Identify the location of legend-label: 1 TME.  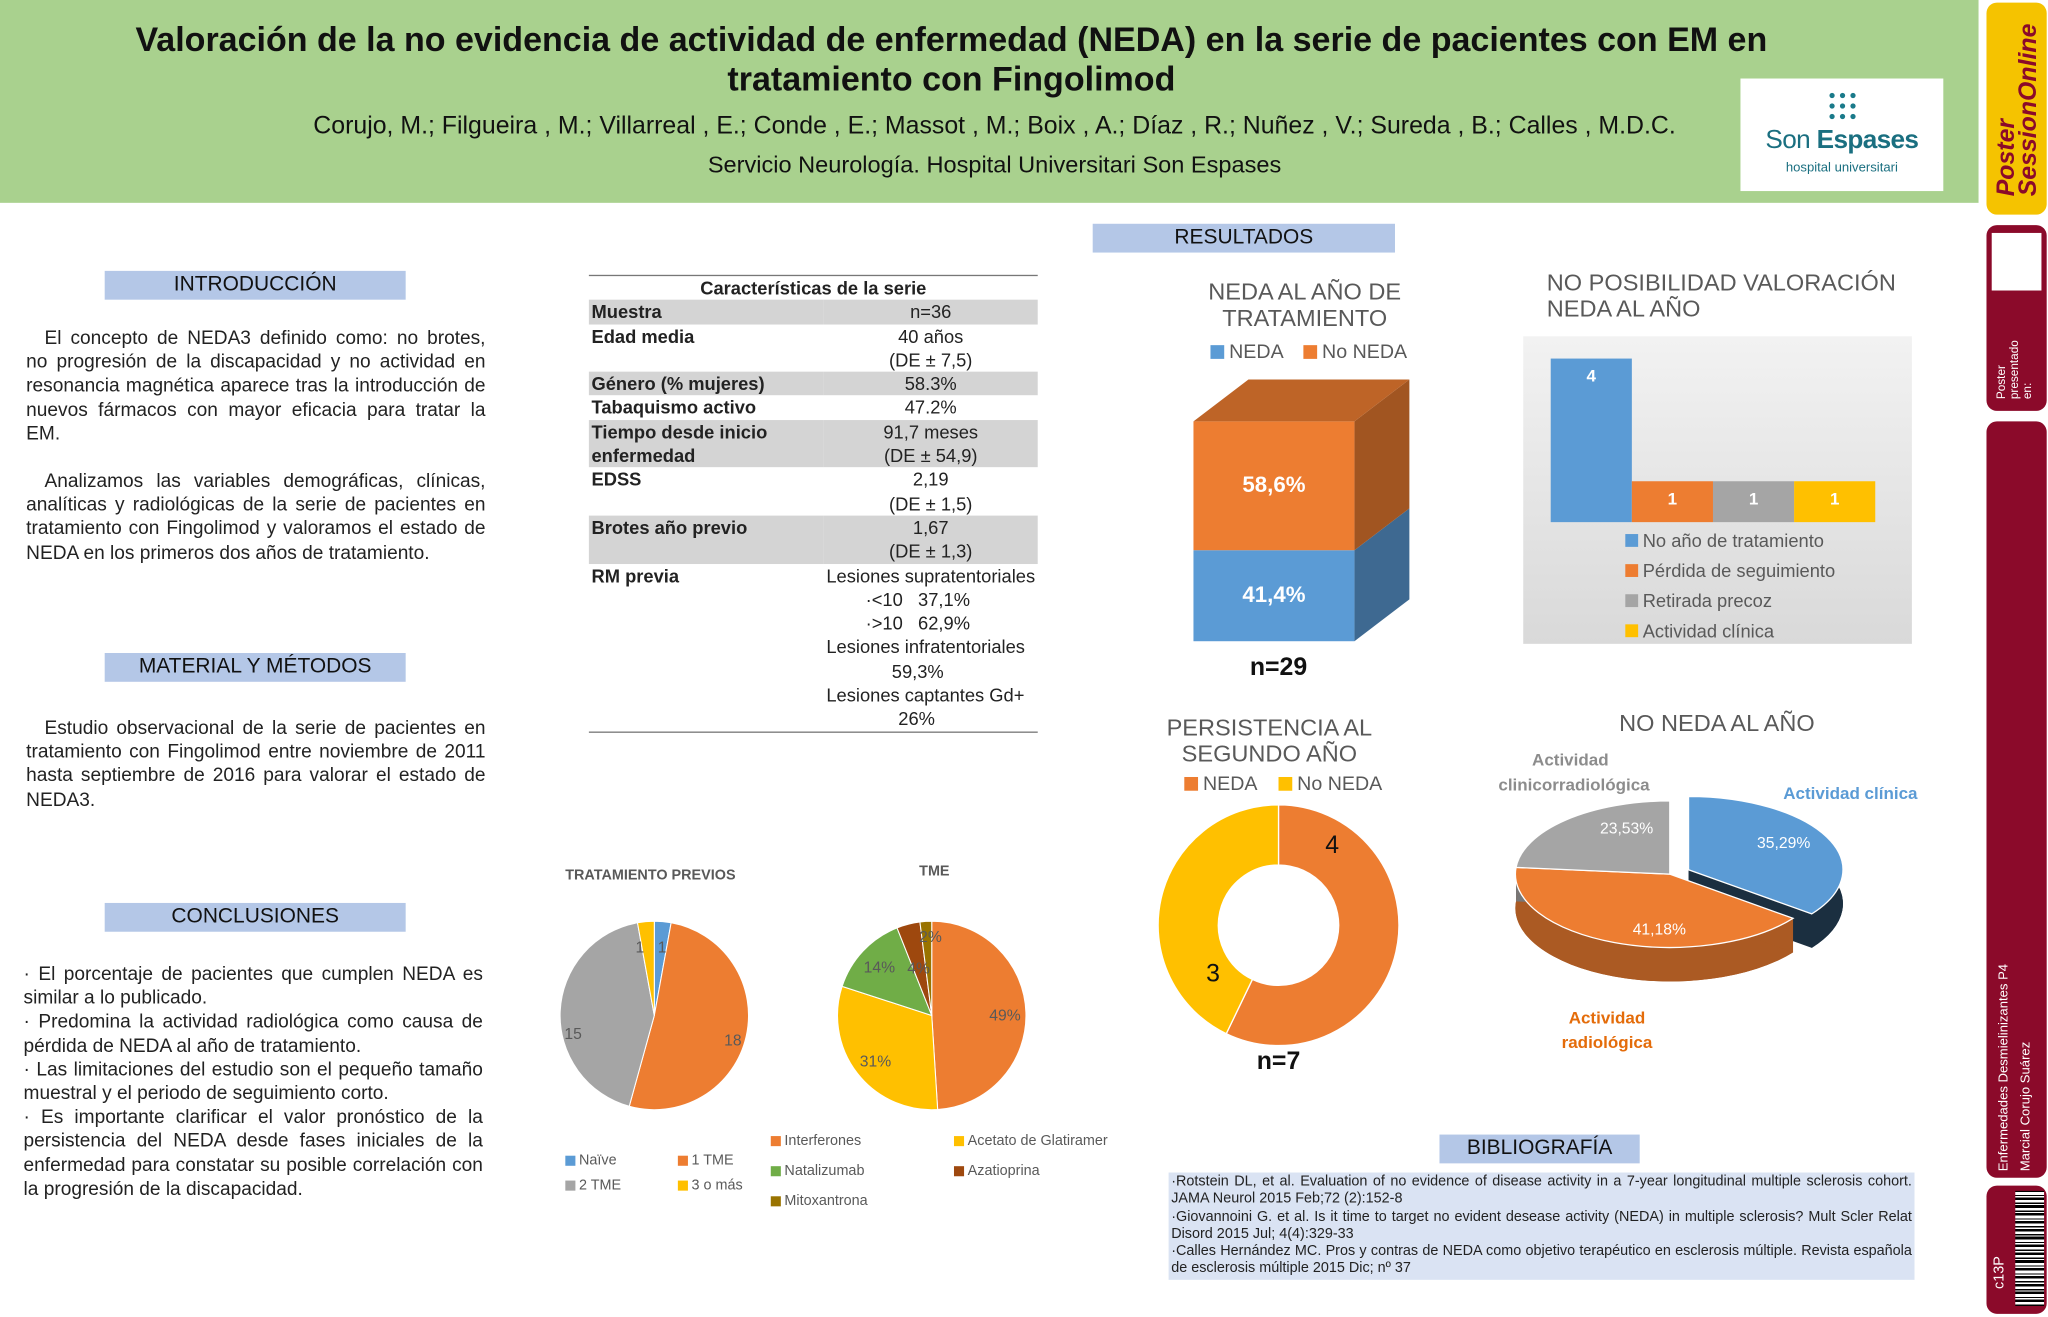
(712, 1160).